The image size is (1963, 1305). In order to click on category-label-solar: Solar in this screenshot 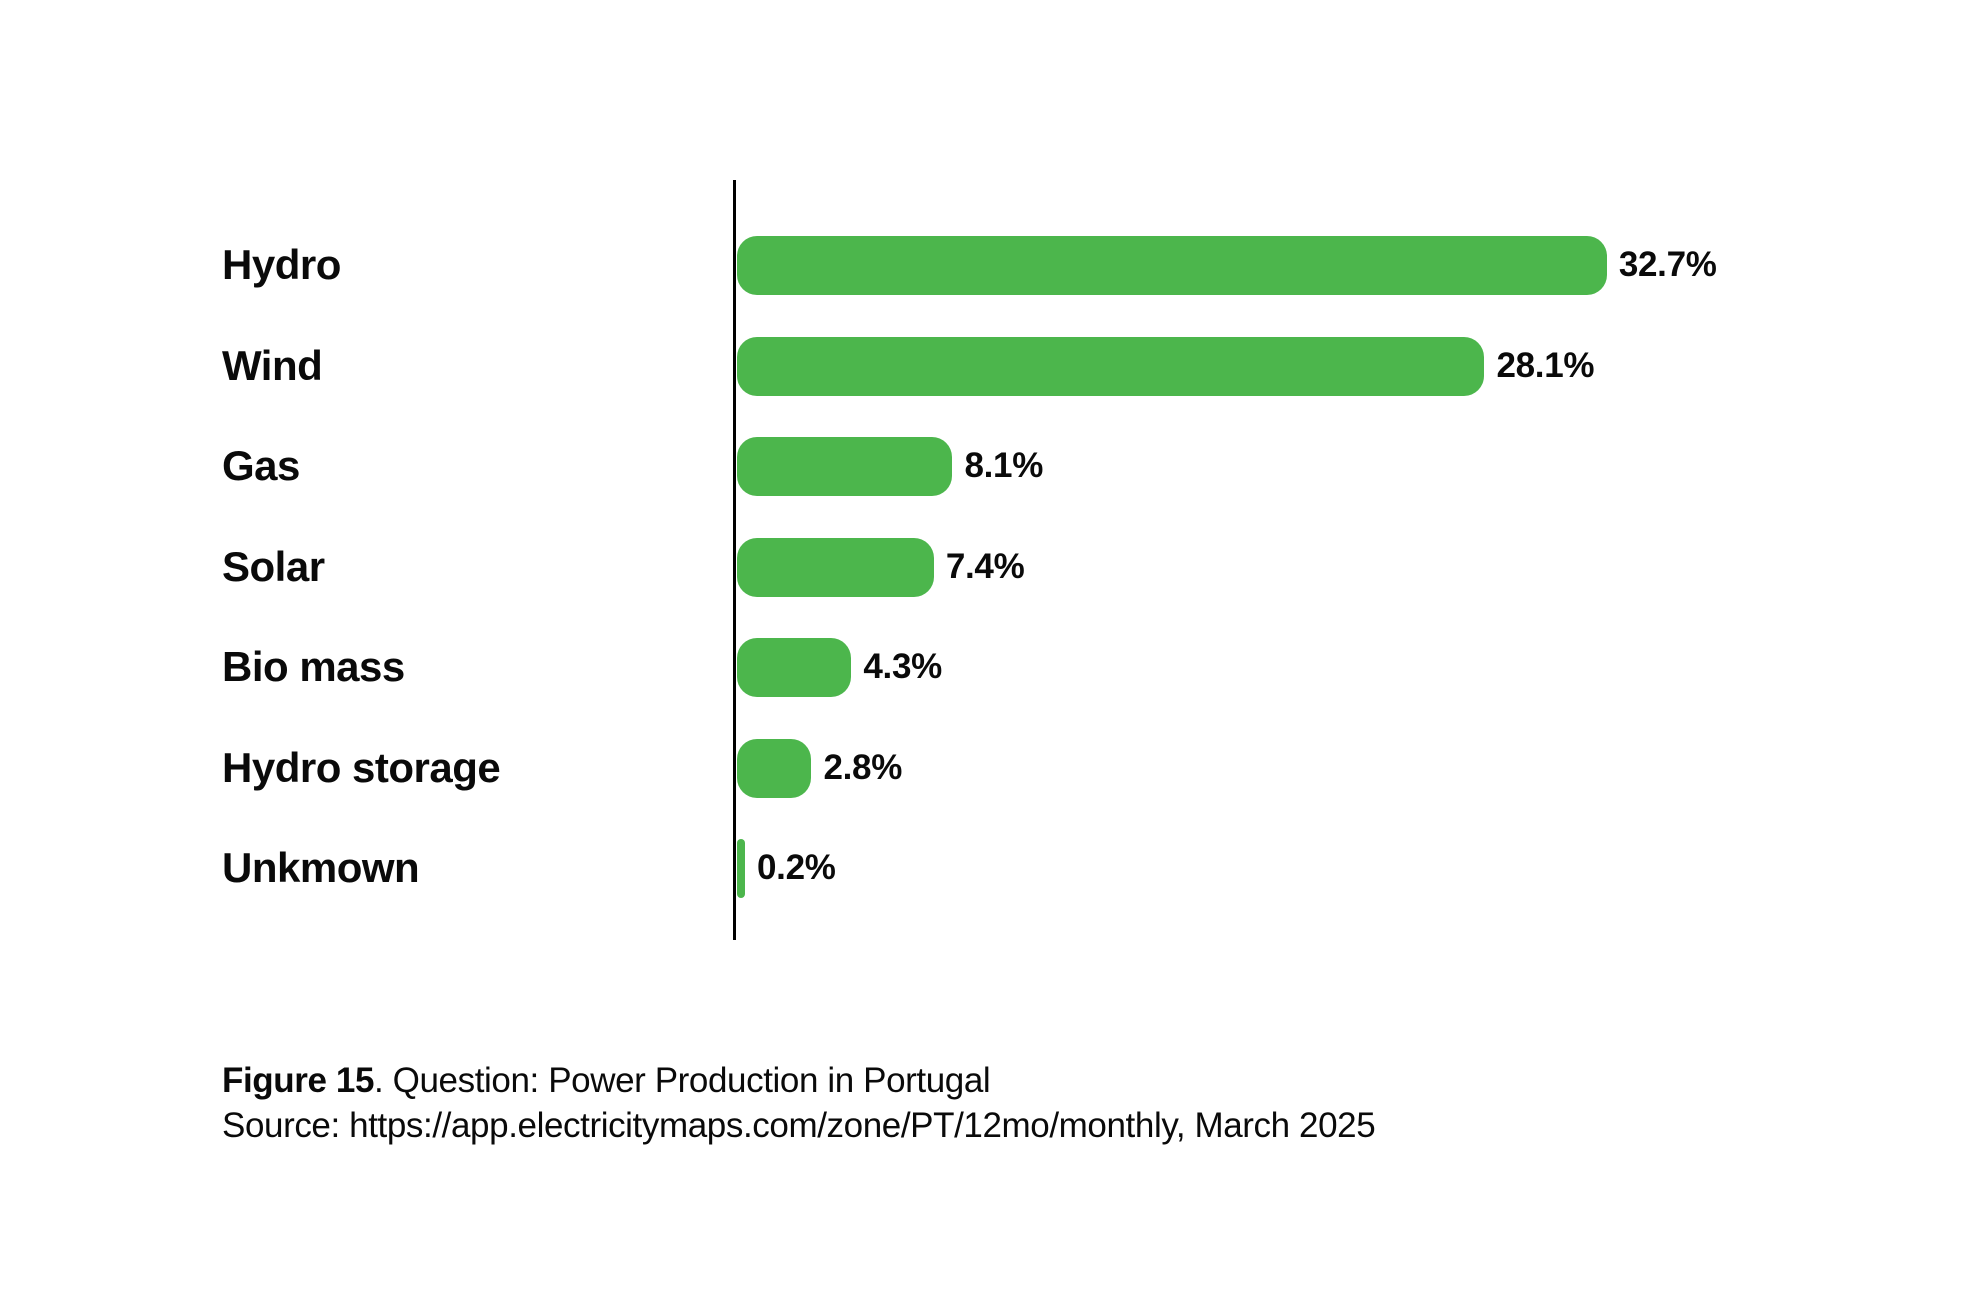, I will do `click(273, 566)`.